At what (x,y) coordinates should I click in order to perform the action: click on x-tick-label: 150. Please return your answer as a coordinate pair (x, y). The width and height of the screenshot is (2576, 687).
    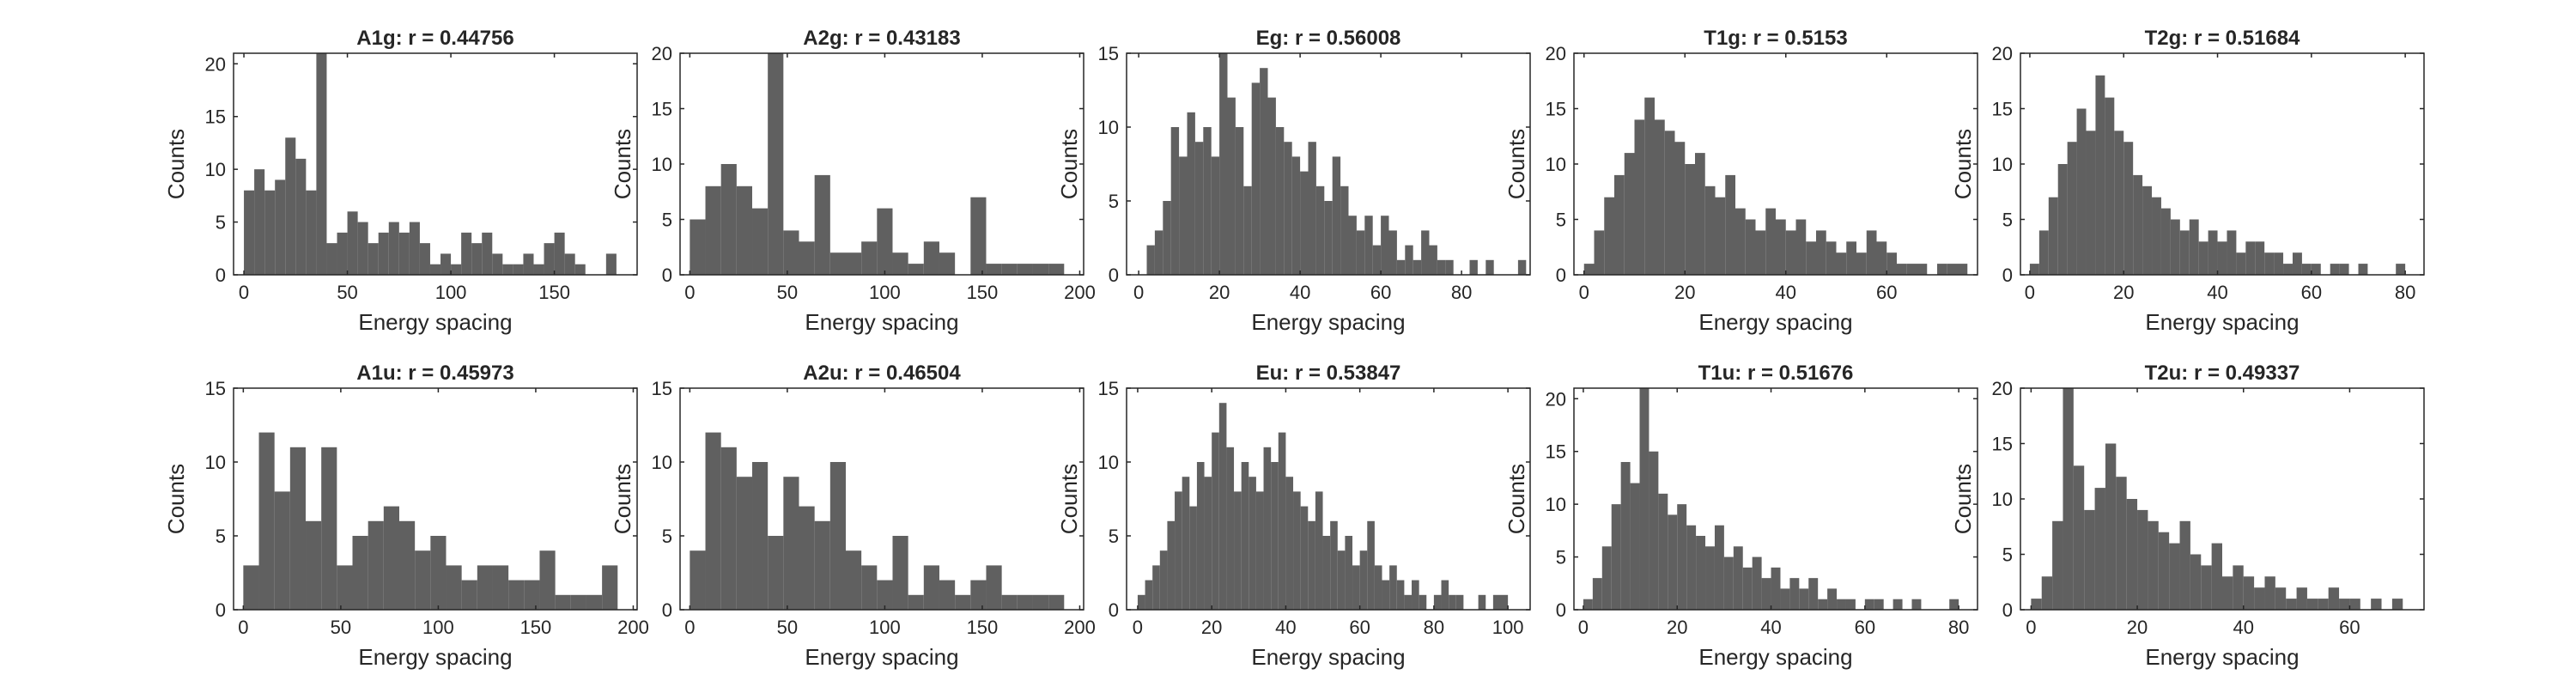
    Looking at the image, I should click on (536, 627).